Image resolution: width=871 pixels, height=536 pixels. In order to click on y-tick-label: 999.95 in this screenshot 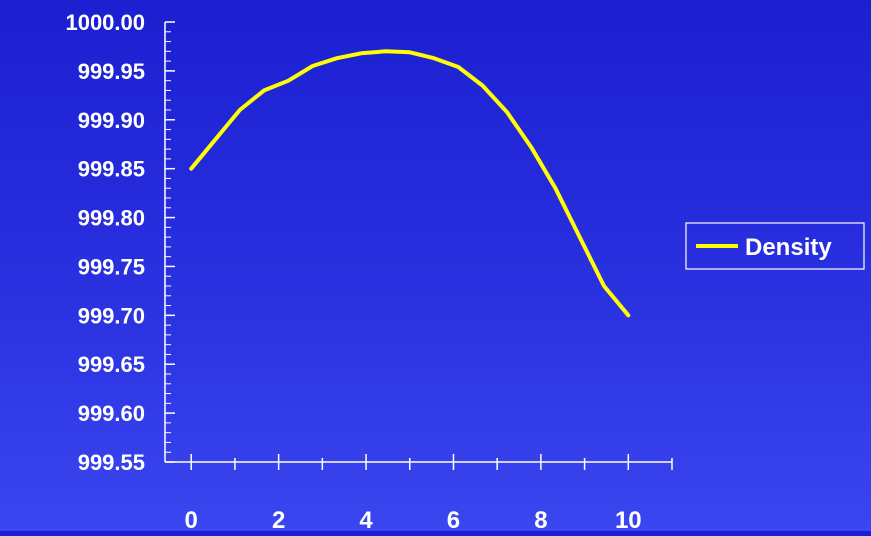, I will do `click(111, 71)`.